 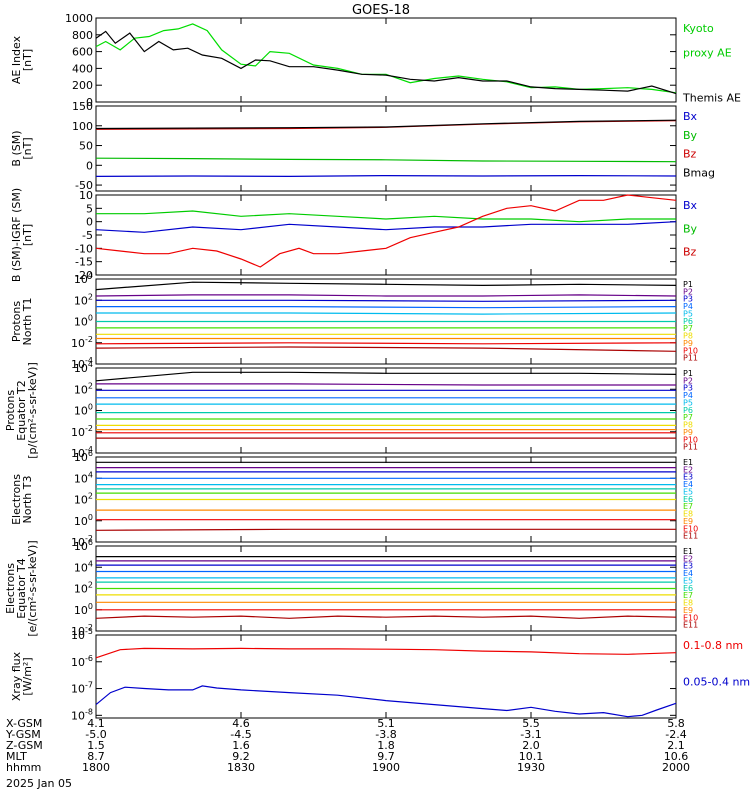 I want to click on x-row-label: hhmm, so click(x=23, y=767).